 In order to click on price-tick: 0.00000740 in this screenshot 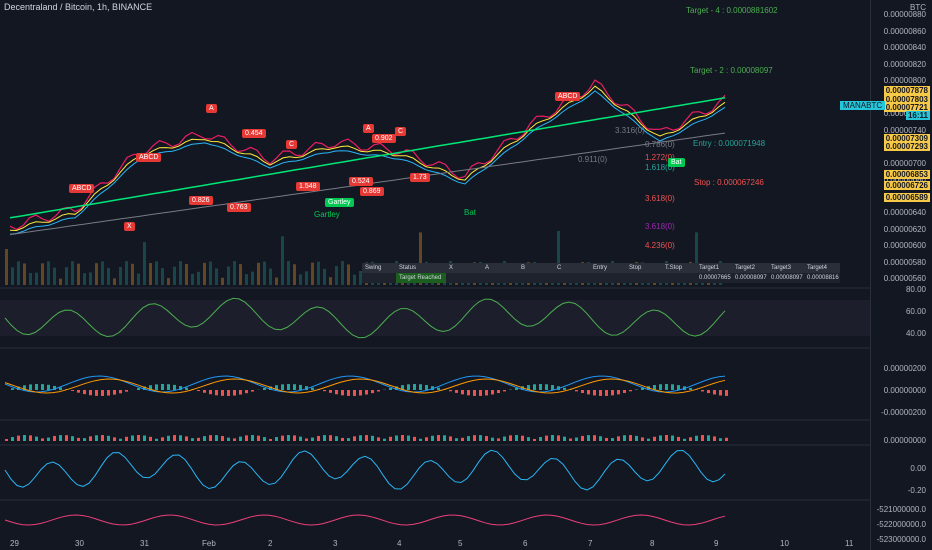, I will do `click(904, 130)`.